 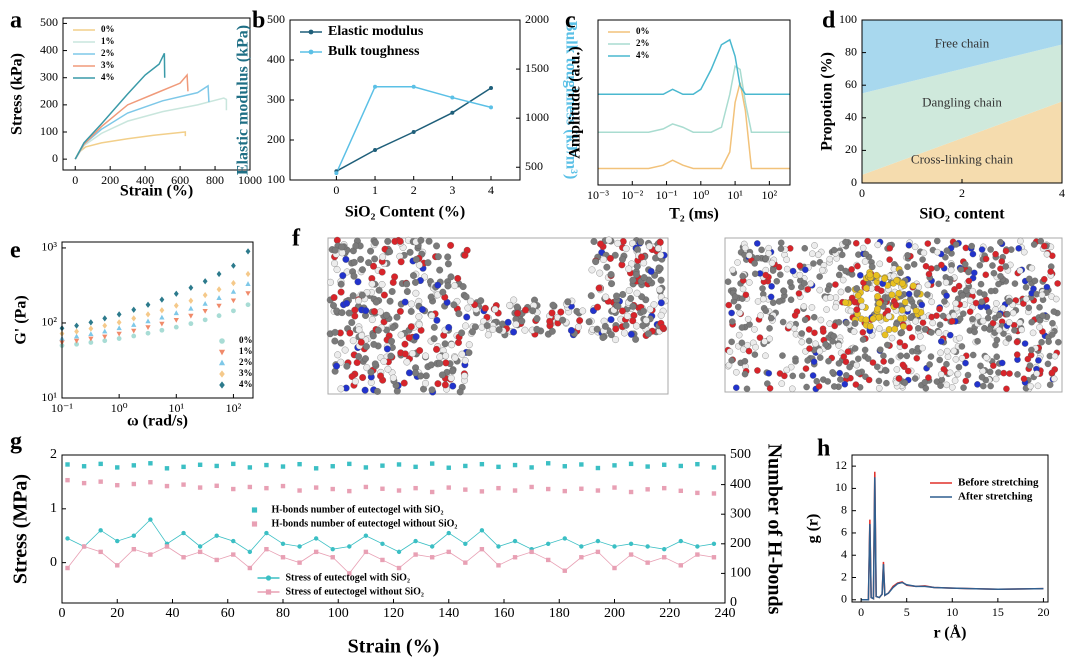 I want to click on x-tick-label: 10⁰, so click(x=700, y=195).